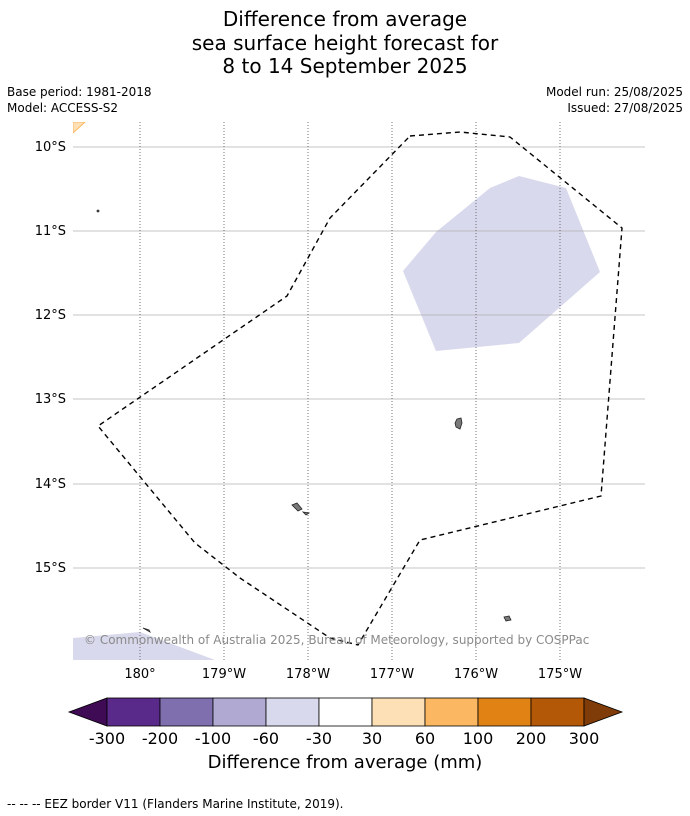 This screenshot has width=690, height=816. What do you see at coordinates (79, 100) in the screenshot?
I see `model-info: Base period: 1981-2018 Model: ACCESS-S2` at bounding box center [79, 100].